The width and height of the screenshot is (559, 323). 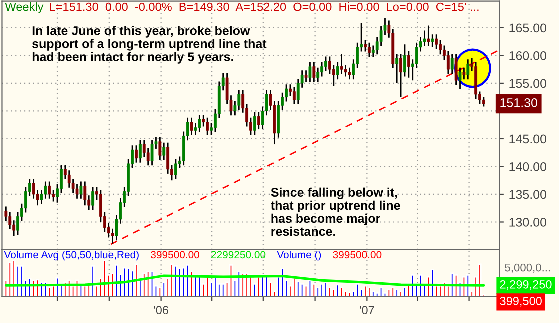 I want to click on y-tick-label: 145.00, so click(x=528, y=139).